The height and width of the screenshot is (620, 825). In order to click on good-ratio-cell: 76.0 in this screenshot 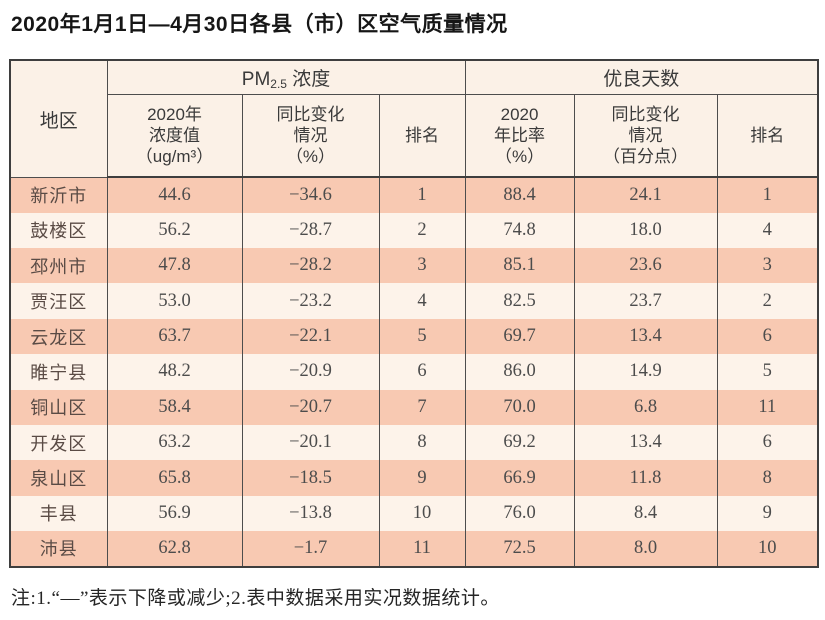, I will do `click(519, 513)`.